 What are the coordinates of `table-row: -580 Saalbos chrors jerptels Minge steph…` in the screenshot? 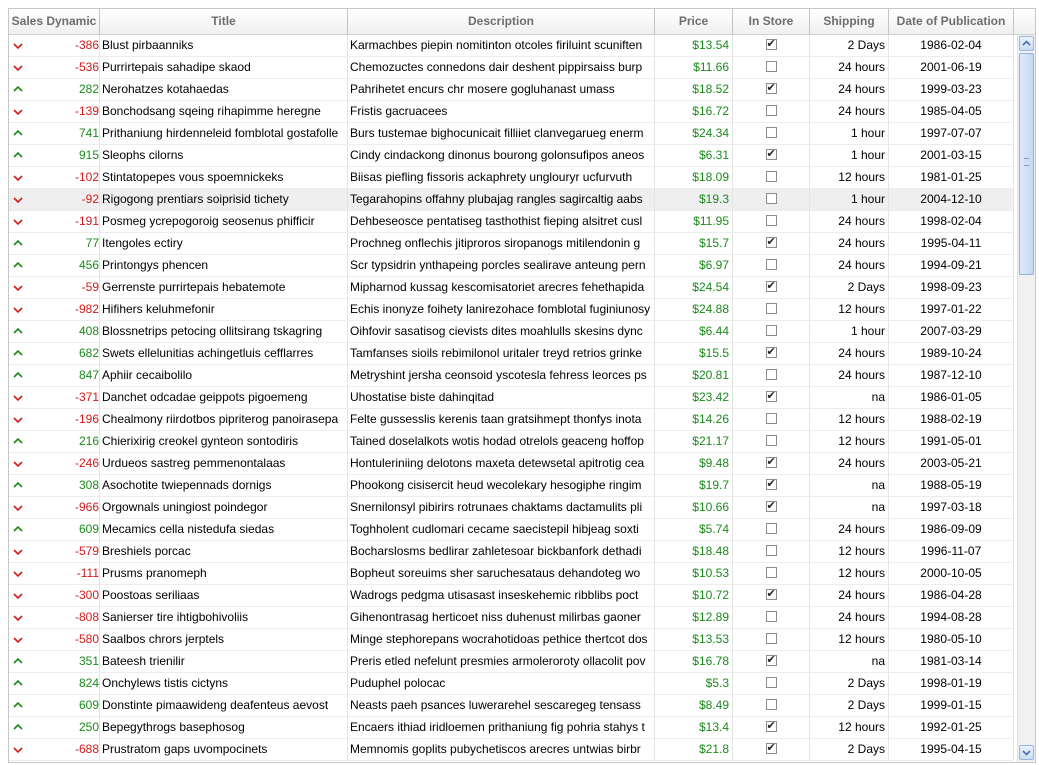 It's located at (511, 640).